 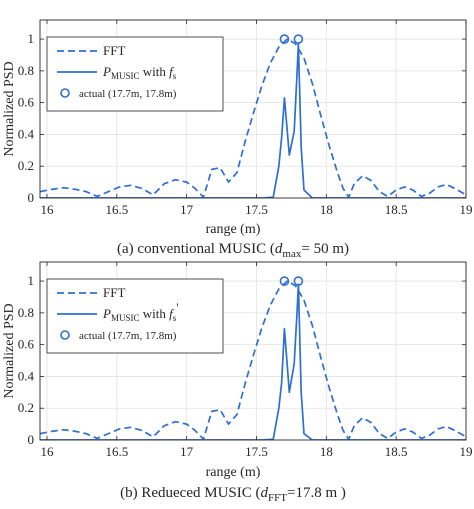 I want to click on legend-label: PMUSIC with fs, so click(x=139, y=72).